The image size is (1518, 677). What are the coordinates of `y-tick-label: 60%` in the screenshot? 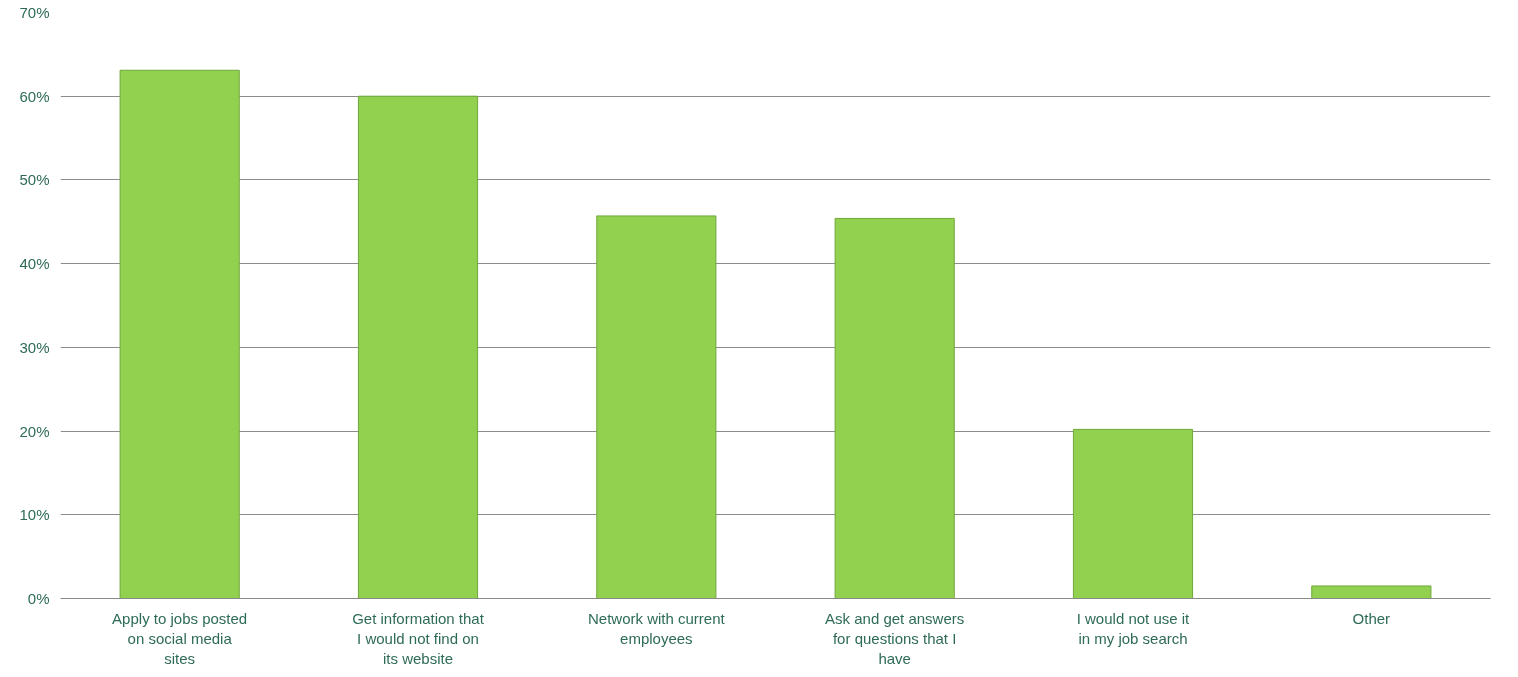 It's located at (34, 96).